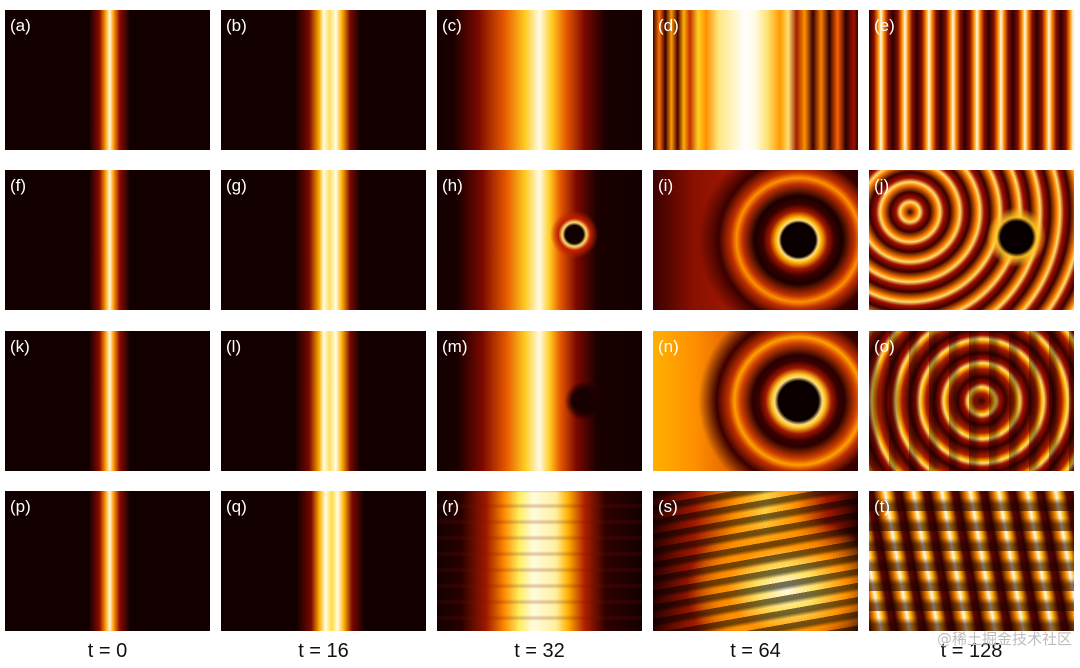 The height and width of the screenshot is (668, 1080). What do you see at coordinates (971, 401) in the screenshot?
I see `panel-o: (o)` at bounding box center [971, 401].